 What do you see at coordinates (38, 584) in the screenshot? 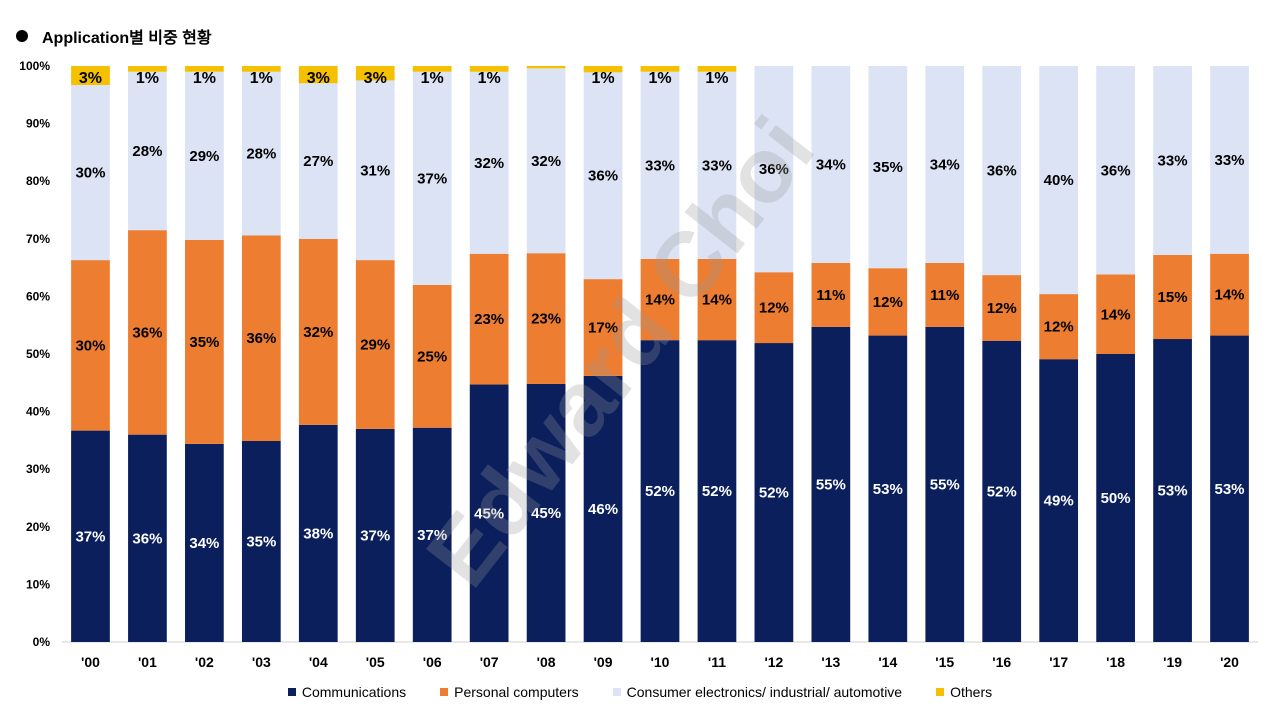
I see `y-tick-label: 10%` at bounding box center [38, 584].